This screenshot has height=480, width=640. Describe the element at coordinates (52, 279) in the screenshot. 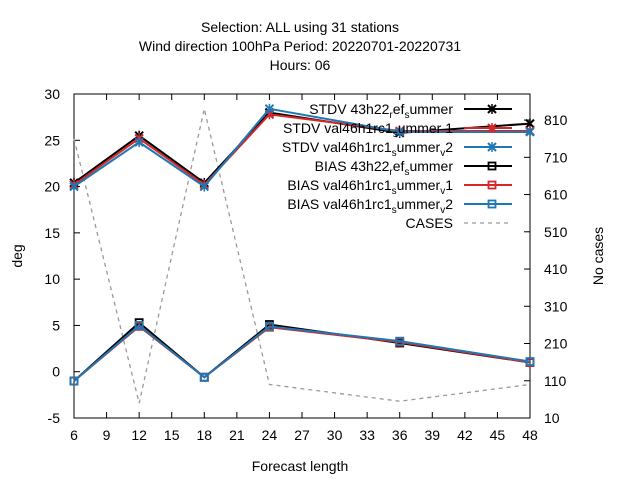

I see `y-tick-label: 10` at that location.